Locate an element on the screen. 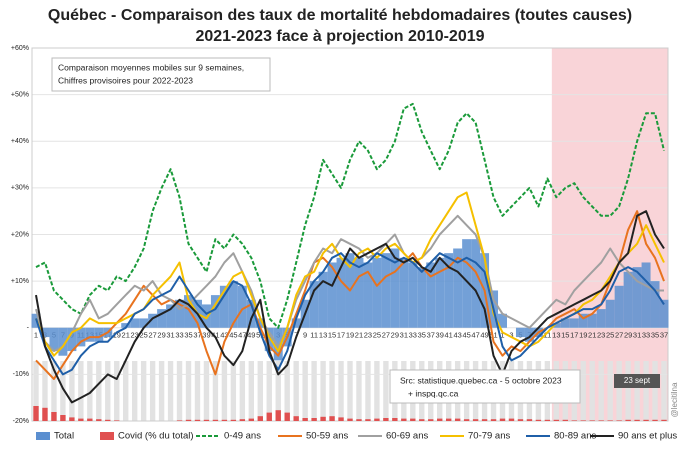 The image size is (680, 452). y-tick-label: +10% is located at coordinates (20, 281).